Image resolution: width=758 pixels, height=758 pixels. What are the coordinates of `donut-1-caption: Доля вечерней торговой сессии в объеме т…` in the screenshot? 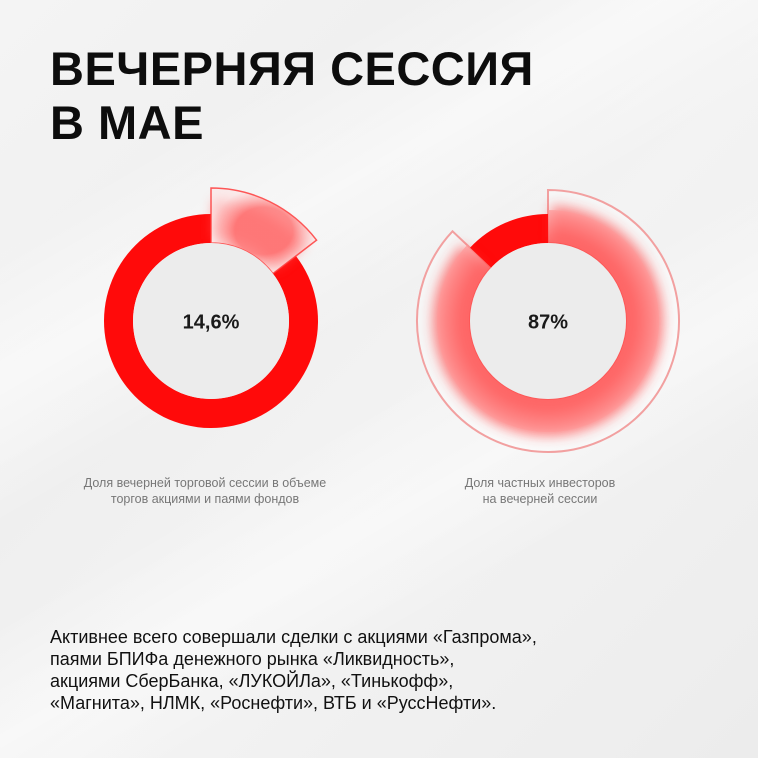 It's located at (205, 491).